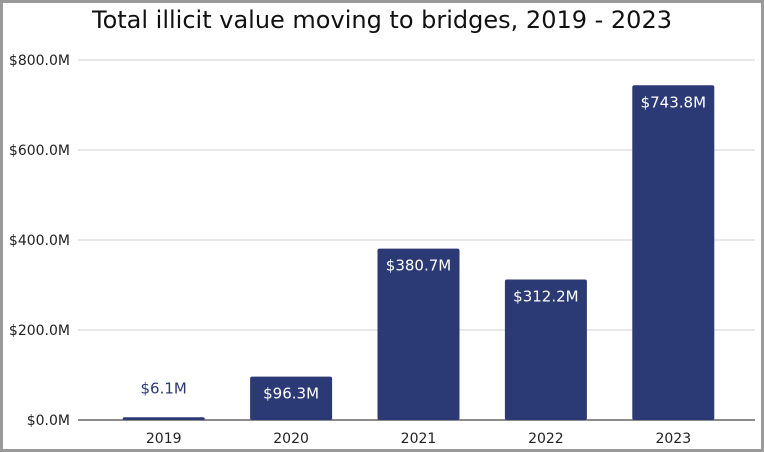  Describe the element at coordinates (291, 439) in the screenshot. I see `x-tick-label: 2020` at that location.